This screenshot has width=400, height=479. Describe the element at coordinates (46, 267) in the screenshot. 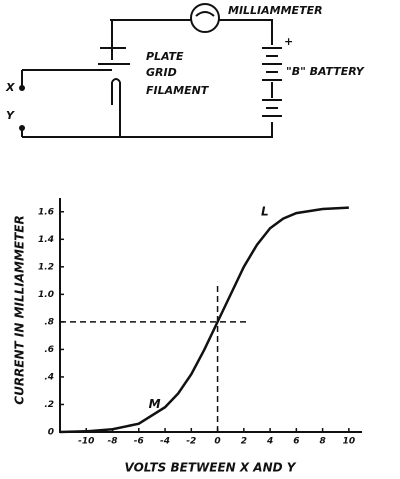

I see `y-tick-label: 1.2` at that location.